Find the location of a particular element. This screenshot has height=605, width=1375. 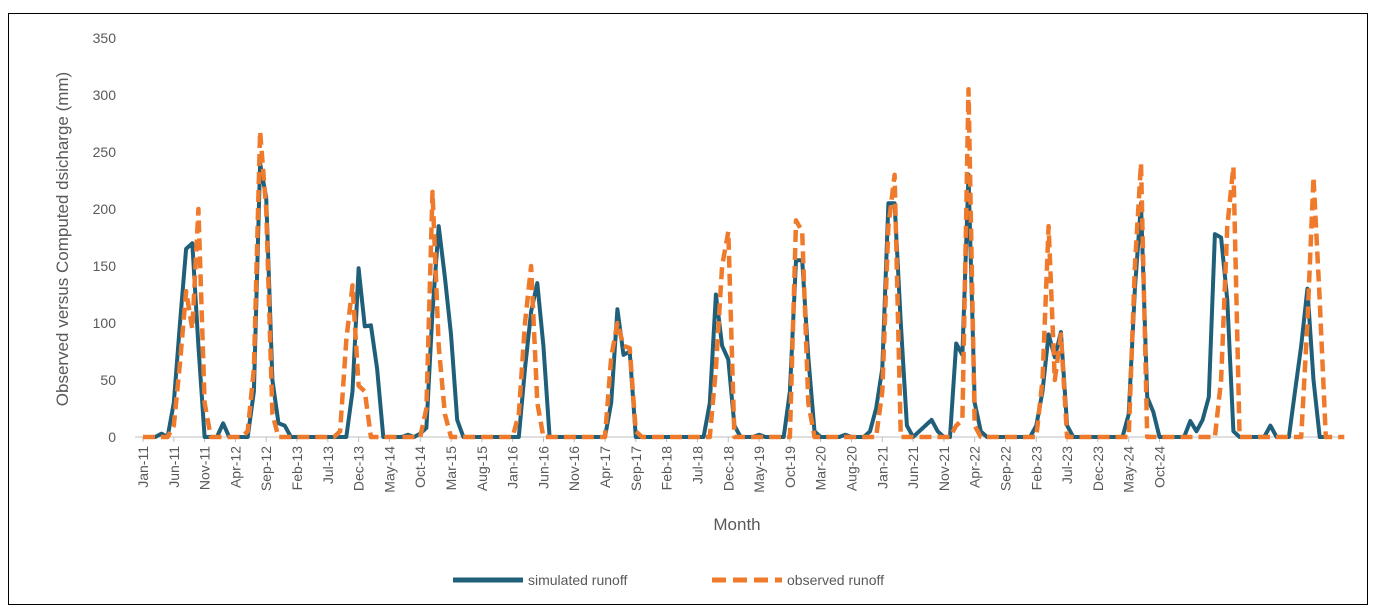

x-tick-label: Mar-15 is located at coordinates (451, 468).